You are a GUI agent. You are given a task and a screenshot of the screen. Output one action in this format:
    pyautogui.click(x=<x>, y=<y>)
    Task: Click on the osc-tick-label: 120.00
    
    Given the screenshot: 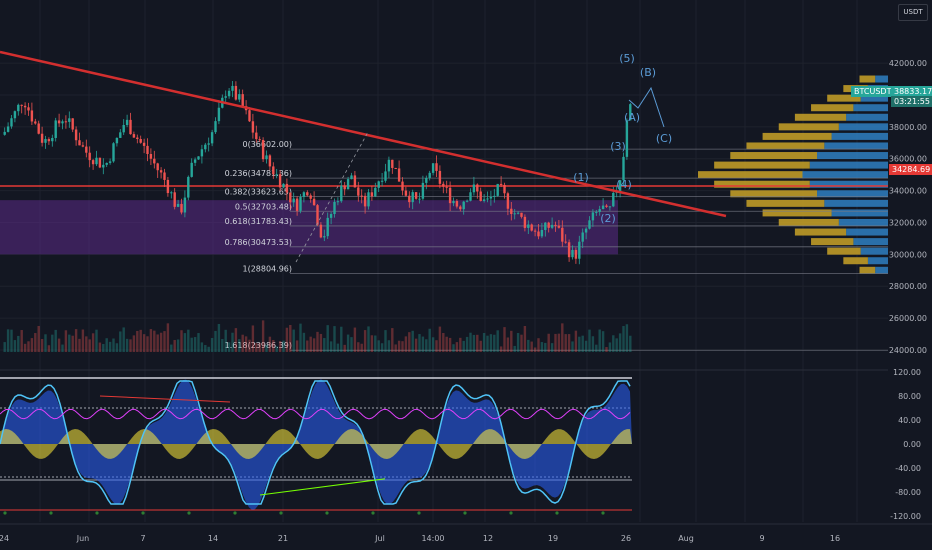 What is the action you would take?
    pyautogui.click(x=907, y=372)
    